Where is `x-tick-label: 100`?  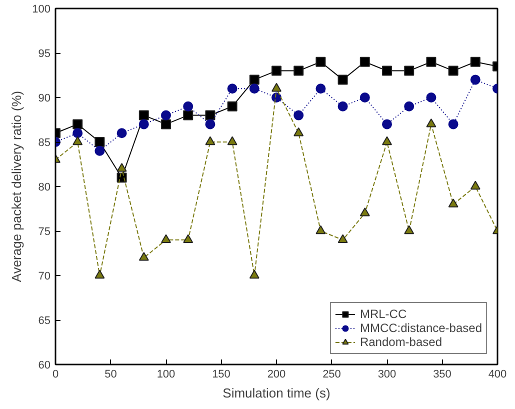
x-tick-label: 100 is located at coordinates (166, 374).